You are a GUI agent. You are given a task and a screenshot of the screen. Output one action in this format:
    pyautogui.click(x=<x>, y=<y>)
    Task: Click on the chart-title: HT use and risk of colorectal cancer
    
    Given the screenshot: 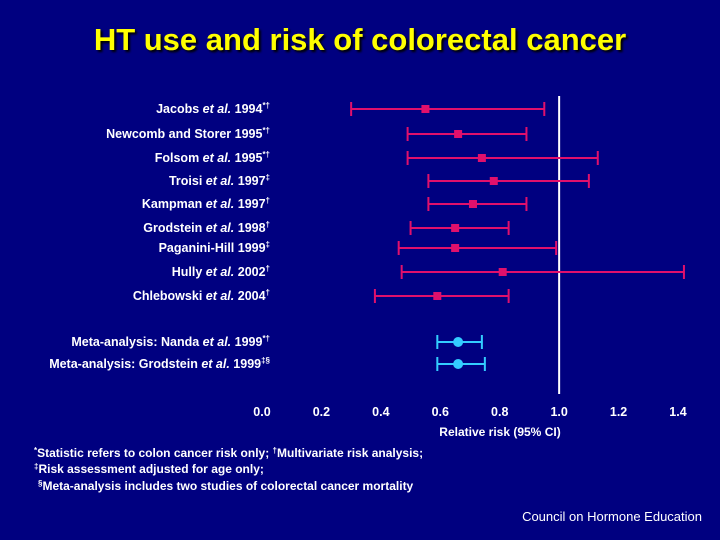 What is the action you would take?
    pyautogui.click(x=360, y=39)
    